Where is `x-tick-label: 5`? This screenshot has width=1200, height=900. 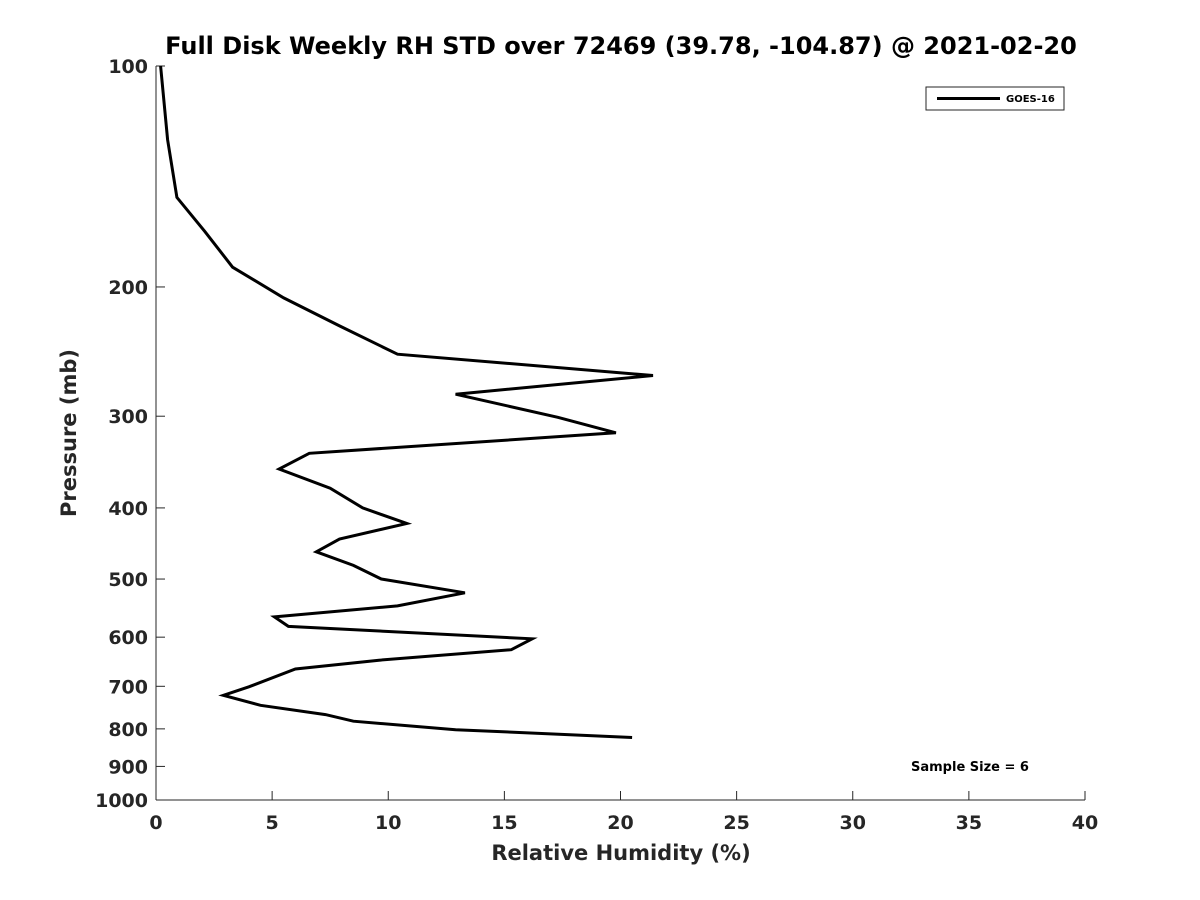
x-tick-label: 5 is located at coordinates (272, 823).